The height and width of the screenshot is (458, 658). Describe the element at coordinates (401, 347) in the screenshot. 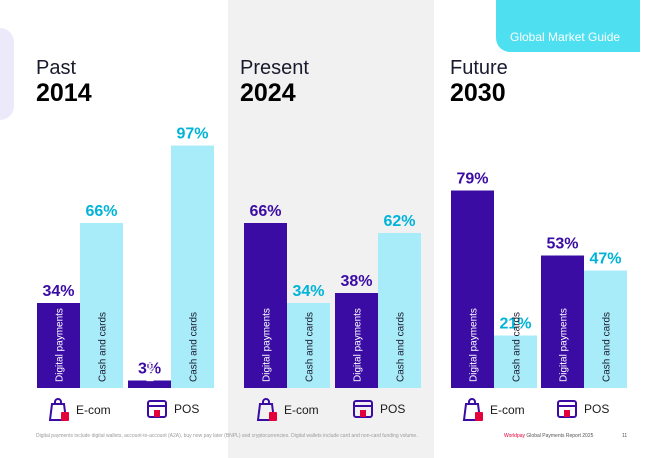

I see `category-label-cash-2024-pos: Cash and cards` at that location.